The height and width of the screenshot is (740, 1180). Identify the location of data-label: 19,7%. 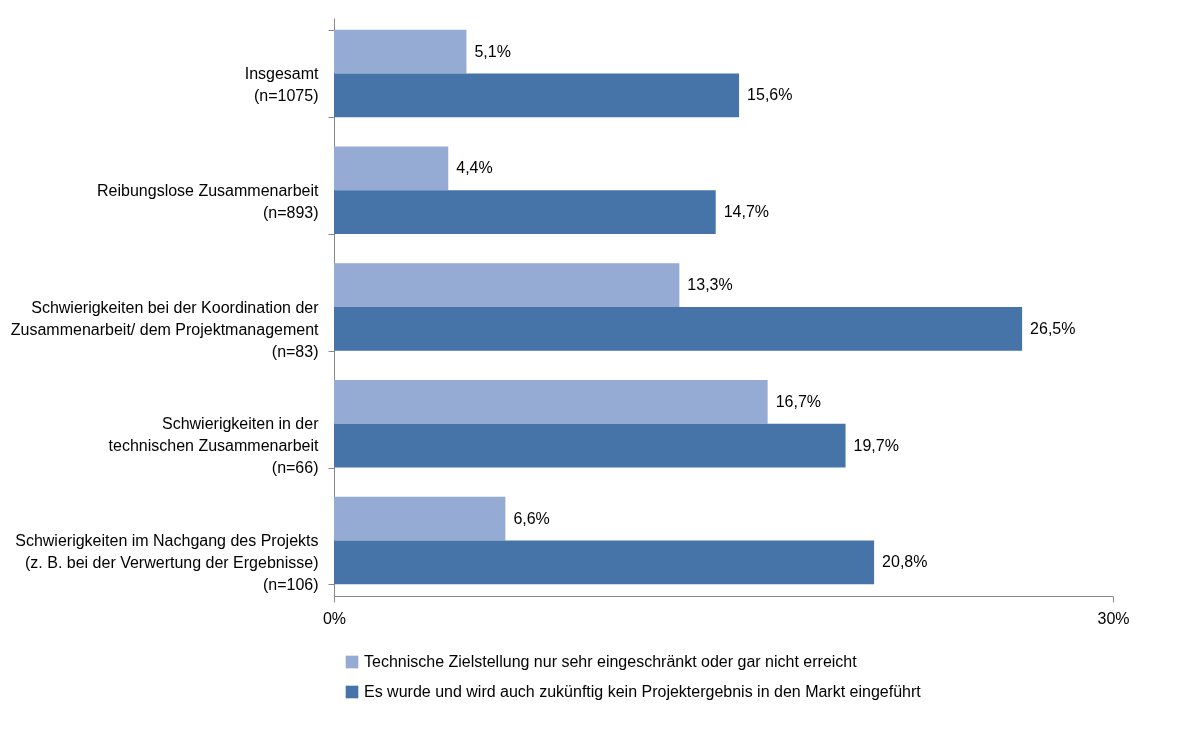
(876, 445).